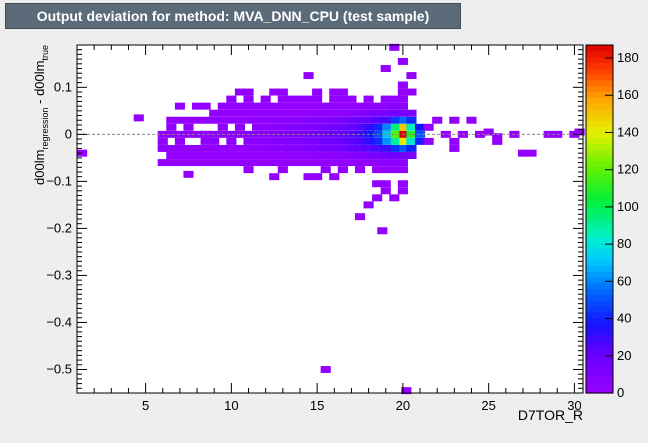 Image resolution: width=648 pixels, height=443 pixels. I want to click on y-tick-label: −0.3, so click(59, 274).